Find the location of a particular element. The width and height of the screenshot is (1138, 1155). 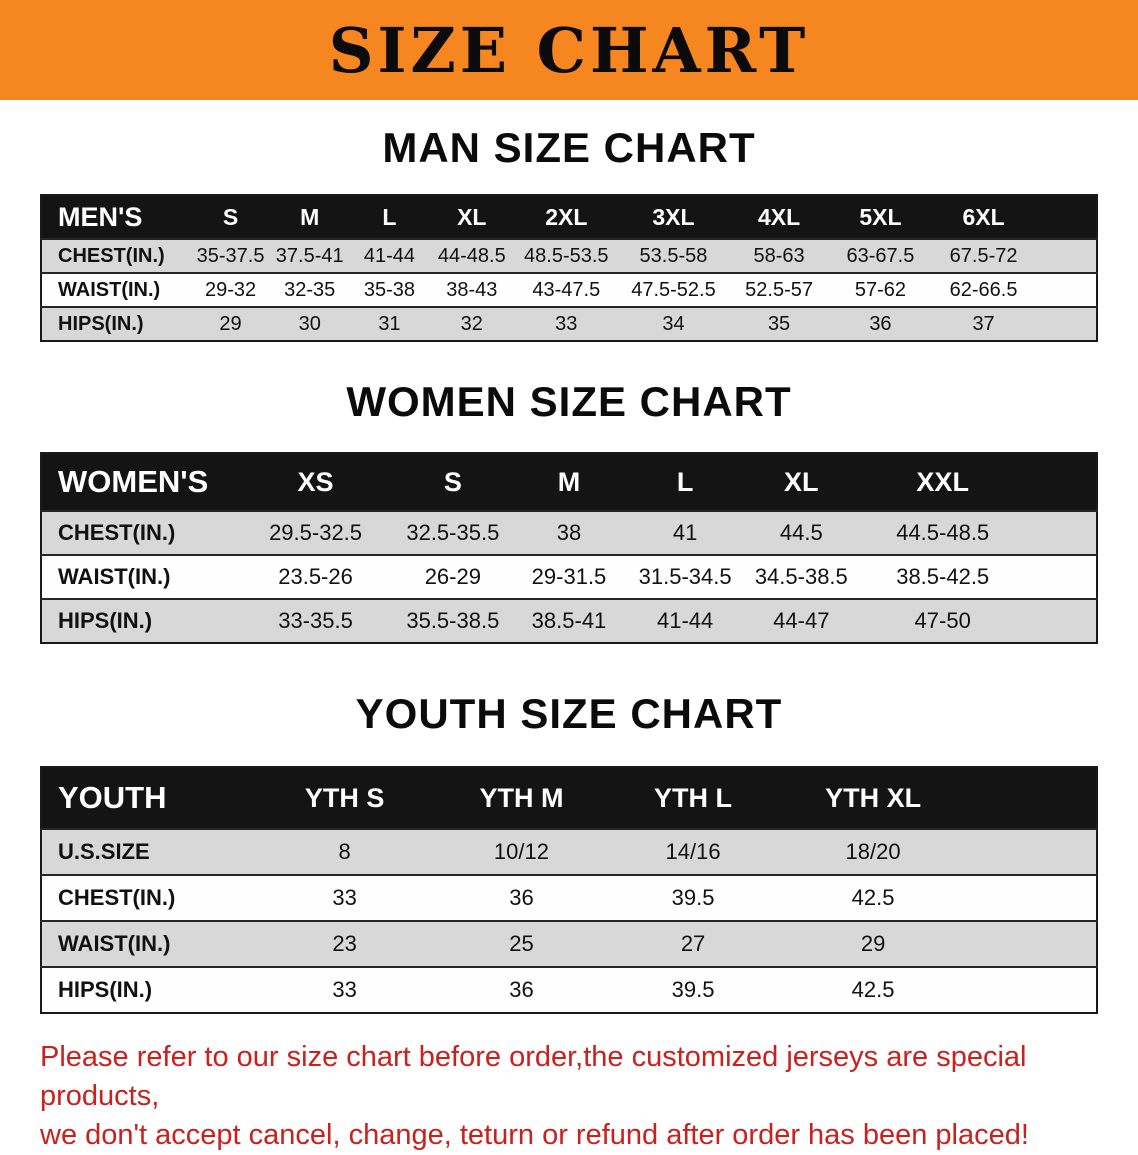

size-col-header: YTH S is located at coordinates (344, 798).